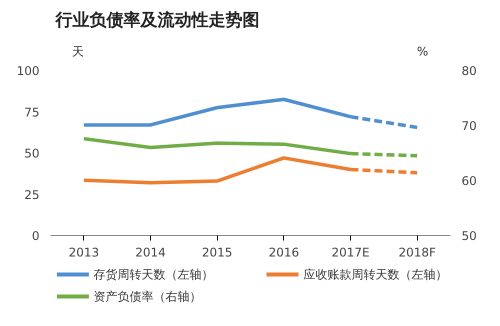 The height and width of the screenshot is (326, 500). What do you see at coordinates (148, 297) in the screenshot?
I see `legend-label: 资产负债率（右轴）` at bounding box center [148, 297].